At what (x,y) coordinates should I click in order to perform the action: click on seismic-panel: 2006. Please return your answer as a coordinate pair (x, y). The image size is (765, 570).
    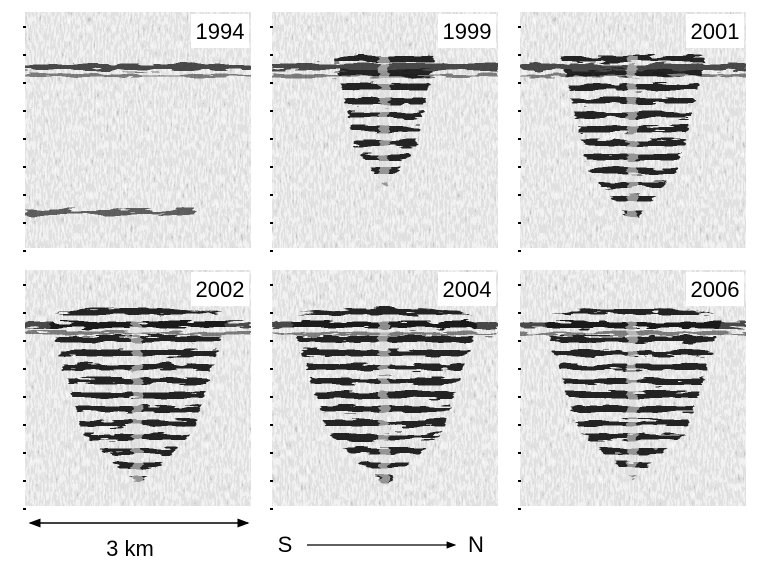
    Looking at the image, I should click on (632, 390).